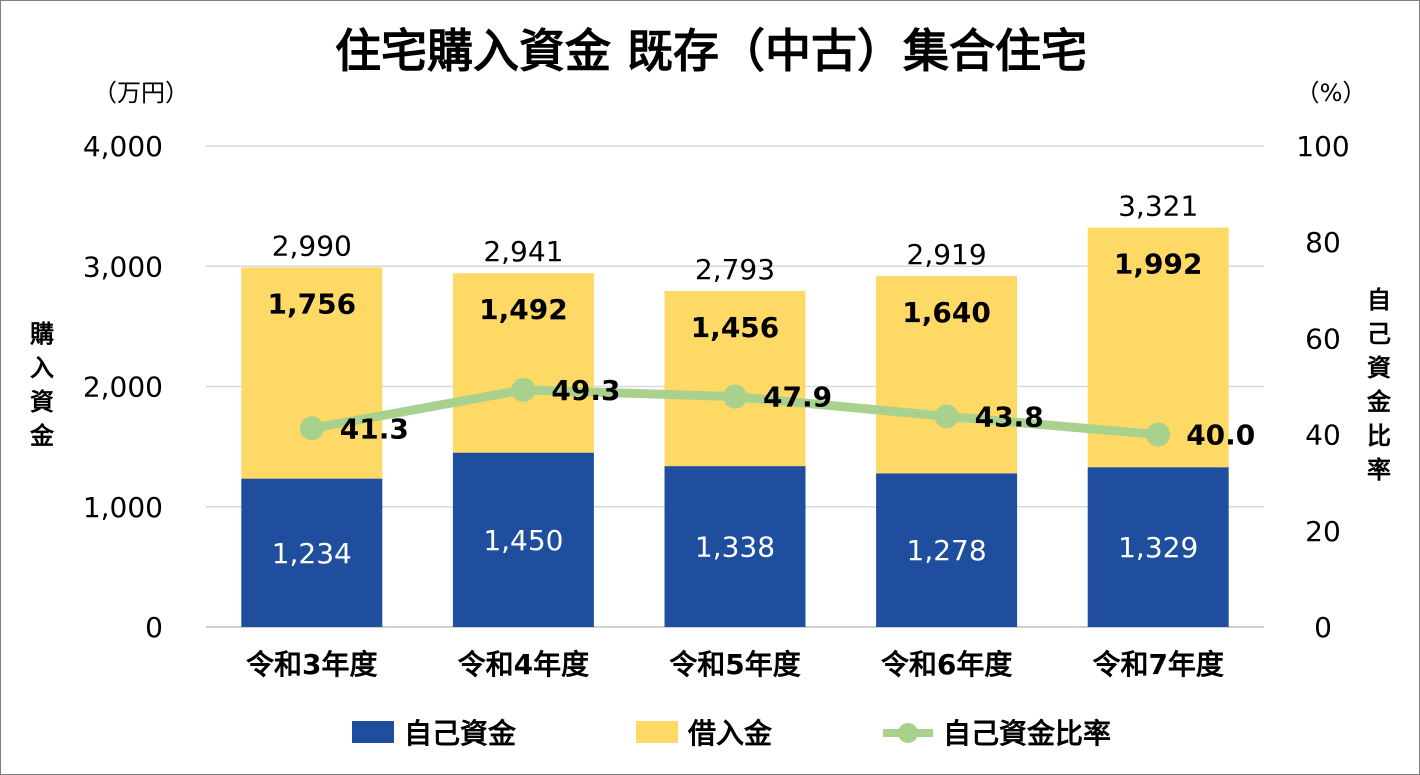 Image resolution: width=1420 pixels, height=775 pixels. I want to click on right-axis-ticks: 0 20 40 60 80 100, so click(1322, 387).